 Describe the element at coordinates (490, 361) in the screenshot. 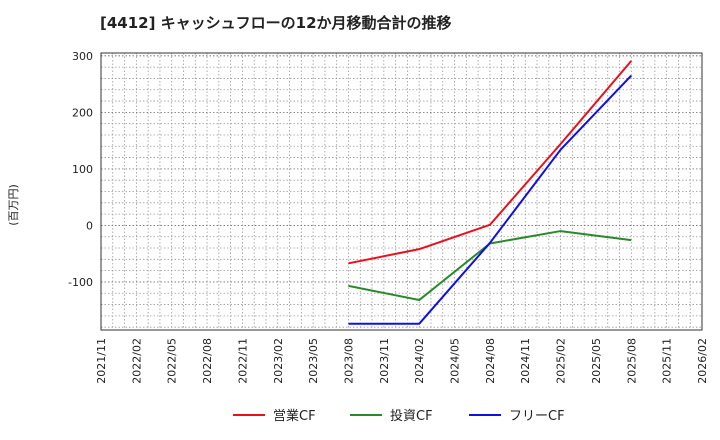

I see `x-tick-label: 2024/08` at that location.